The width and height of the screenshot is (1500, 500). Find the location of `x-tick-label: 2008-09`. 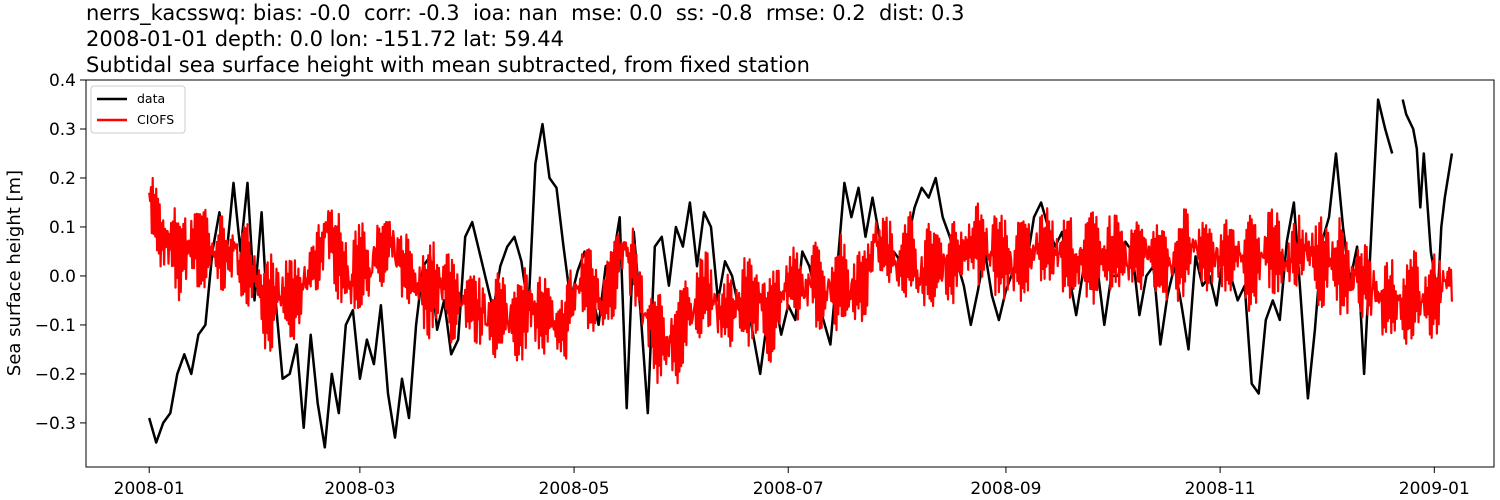

x-tick-label: 2008-09 is located at coordinates (1005, 489).